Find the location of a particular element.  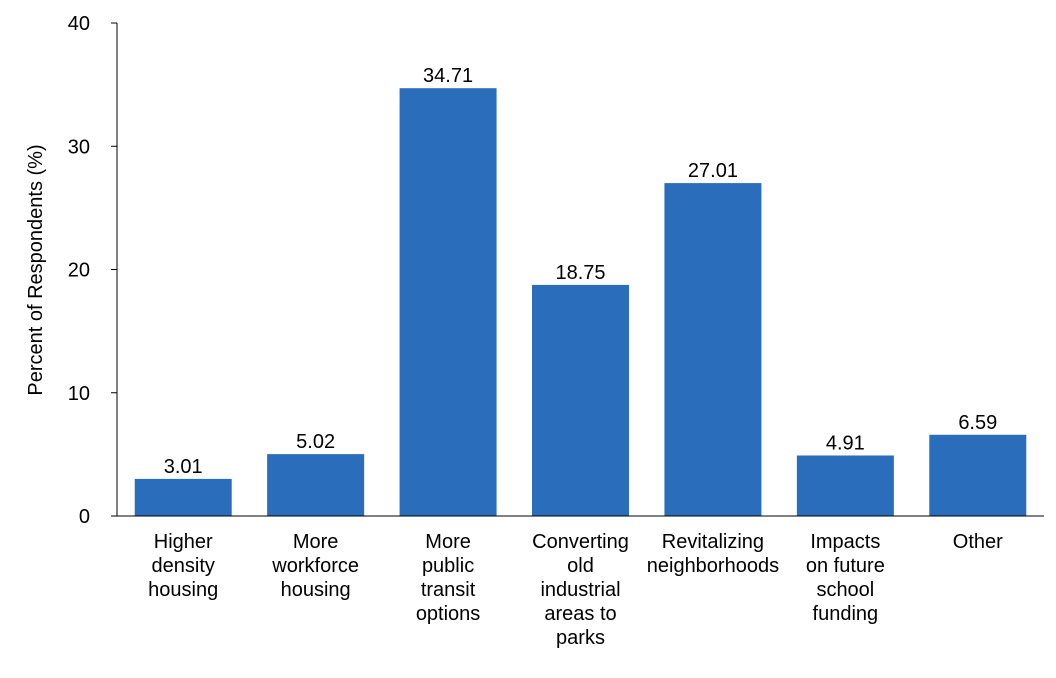

x-category-label-line: options is located at coordinates (448, 614).